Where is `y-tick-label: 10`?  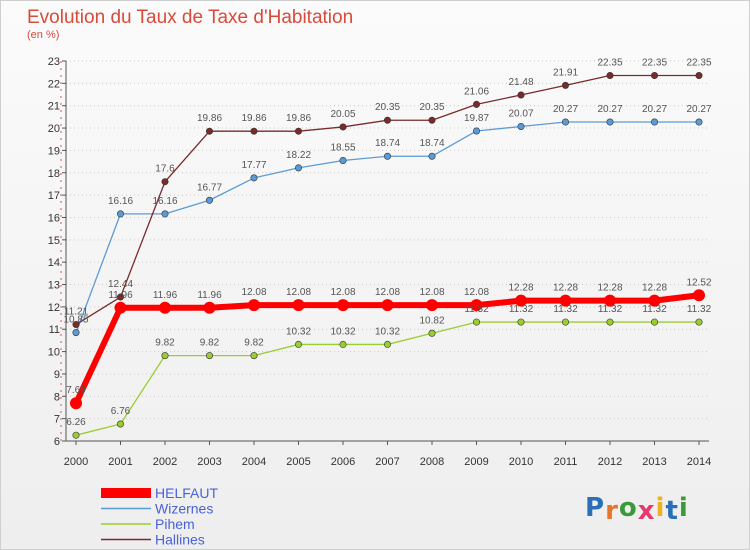 y-tick-label: 10 is located at coordinates (54, 353).